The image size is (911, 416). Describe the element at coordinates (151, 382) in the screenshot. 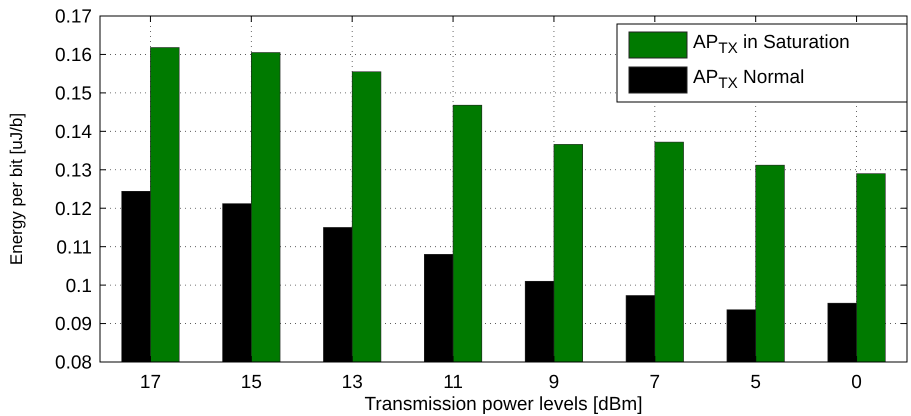

I see `x-tick-label: 17` at that location.